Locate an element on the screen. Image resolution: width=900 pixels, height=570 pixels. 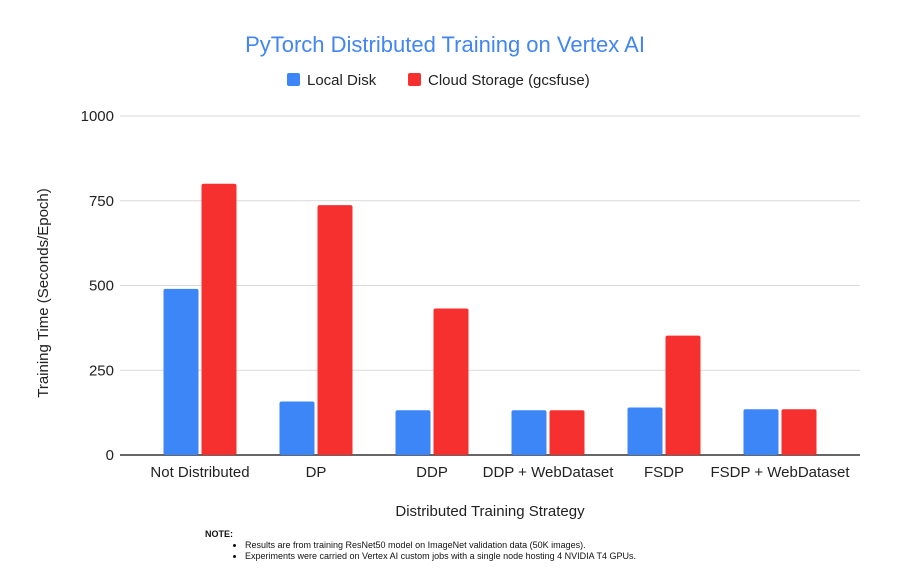
legend-label-local-disk: Local Disk is located at coordinates (342, 80).